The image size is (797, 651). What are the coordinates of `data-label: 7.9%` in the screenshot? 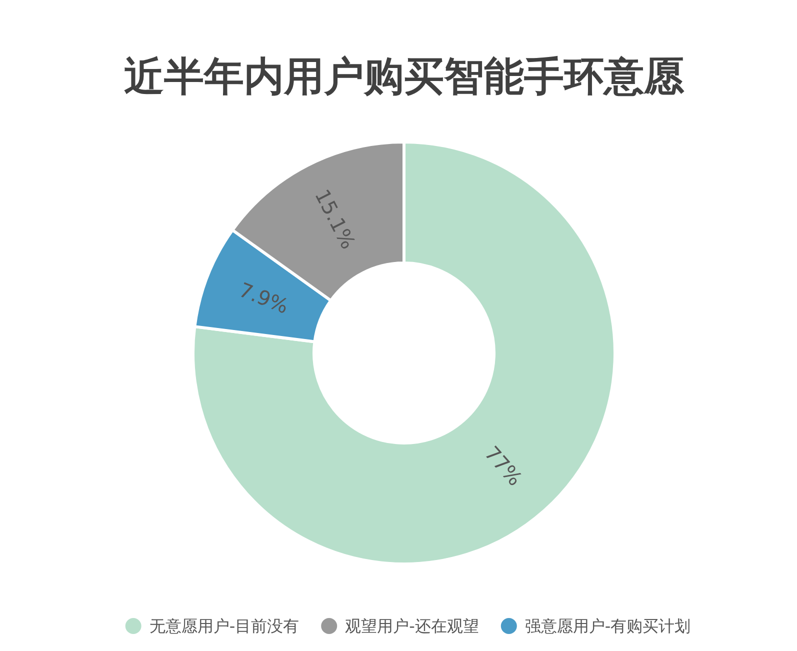 It's located at (264, 298).